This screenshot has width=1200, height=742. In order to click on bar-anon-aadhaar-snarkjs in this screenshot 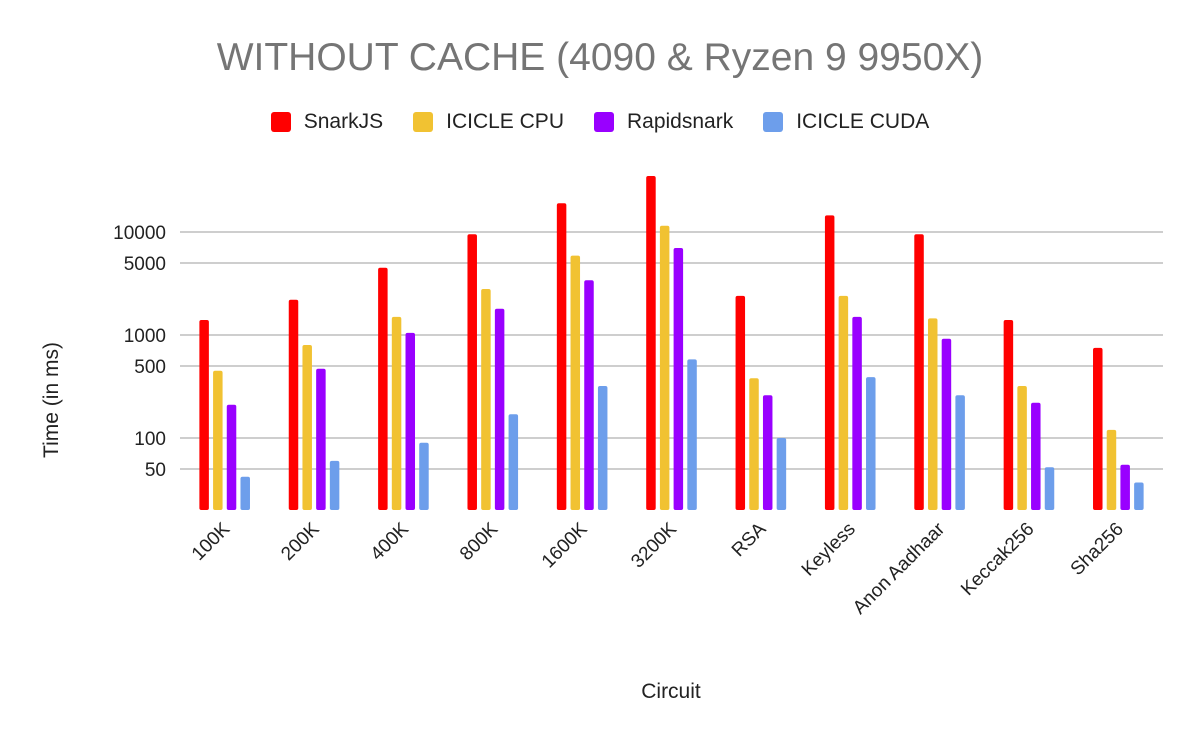, I will do `click(919, 372)`.